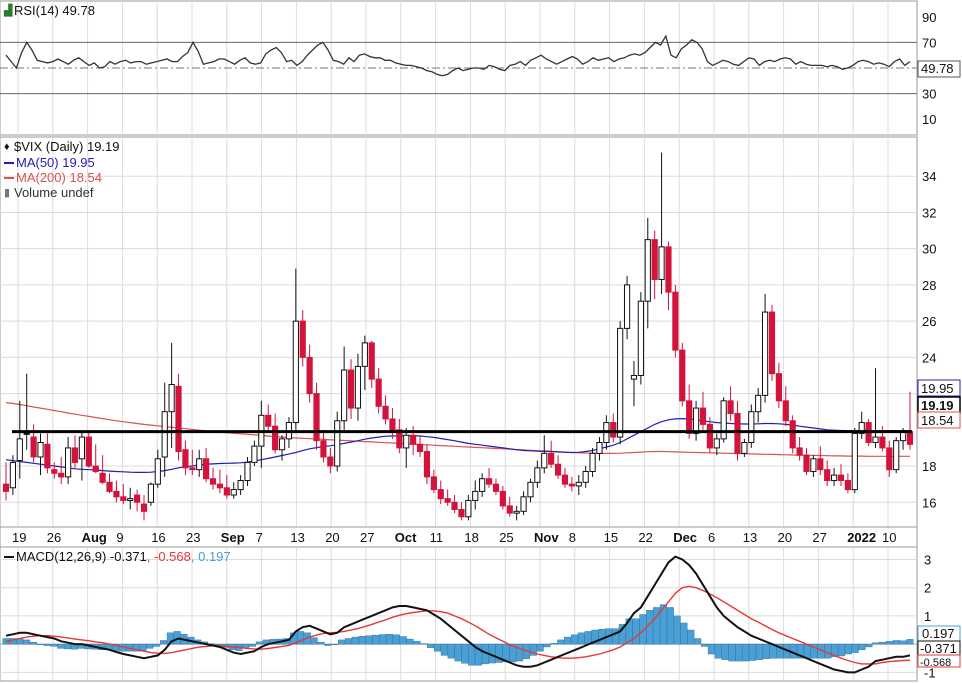  Describe the element at coordinates (930, 672) in the screenshot. I see `macd-tick-label: -1` at that location.